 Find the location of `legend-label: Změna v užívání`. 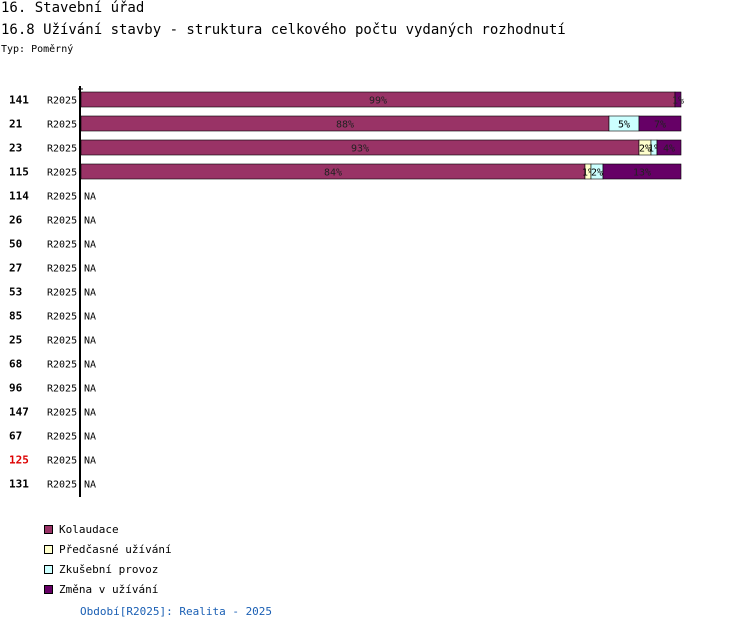

legend-label: Změna v užívání is located at coordinates (109, 589).